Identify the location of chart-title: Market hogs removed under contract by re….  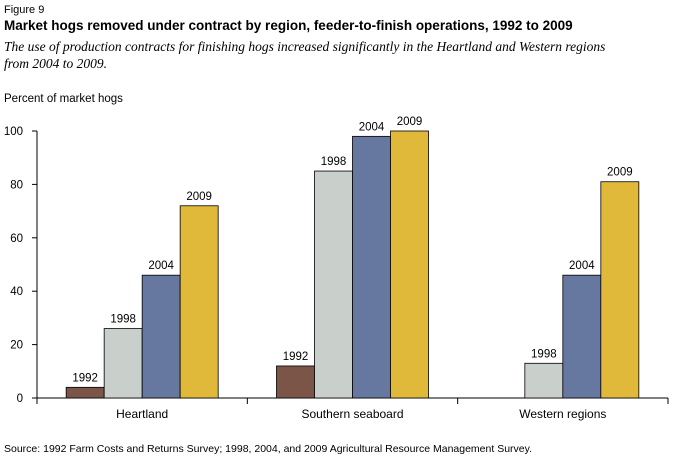
(288, 25).